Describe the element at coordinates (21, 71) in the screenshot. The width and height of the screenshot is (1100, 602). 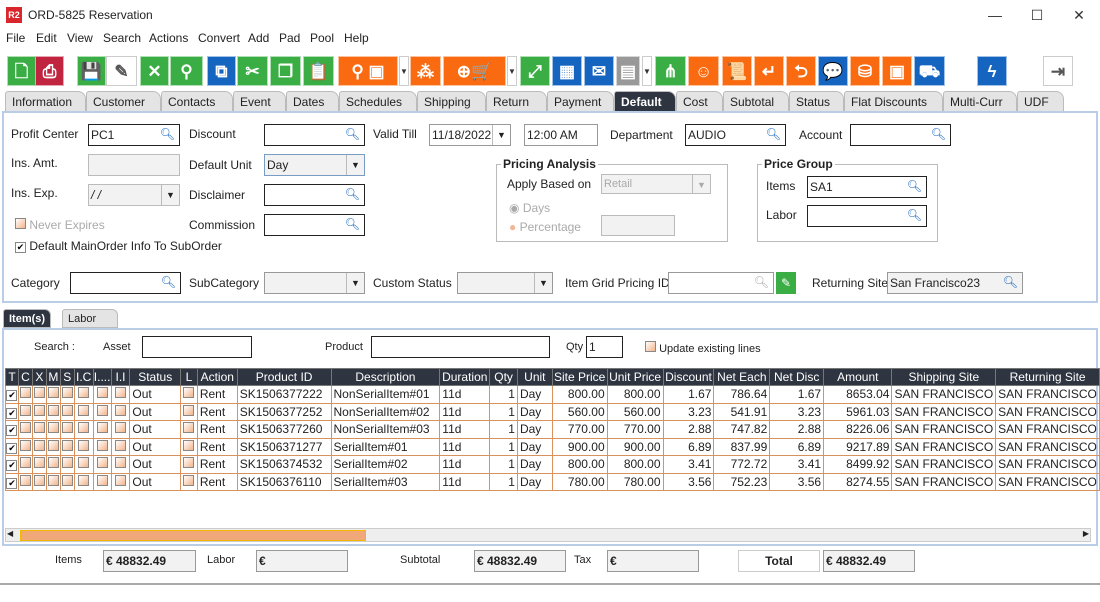
I see `new-document-button: 🗋` at that location.